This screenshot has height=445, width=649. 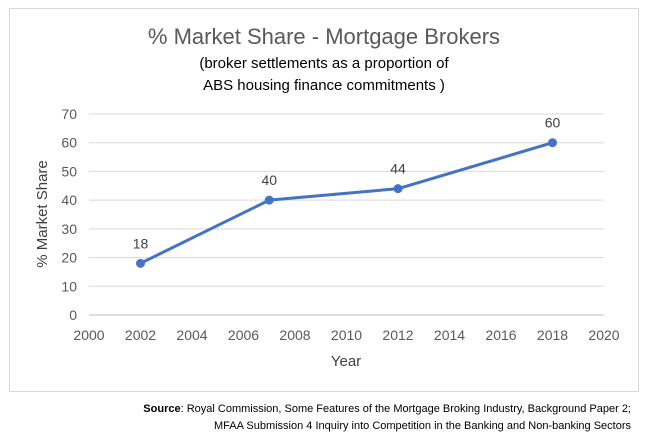 I want to click on y-tick-label: 0, so click(x=73, y=315).